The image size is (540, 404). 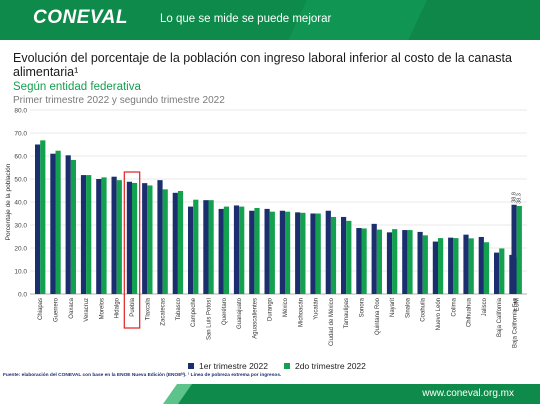 What do you see at coordinates (118, 307) in the screenshot?
I see `x-tick-label: Hidalgo` at bounding box center [118, 307].